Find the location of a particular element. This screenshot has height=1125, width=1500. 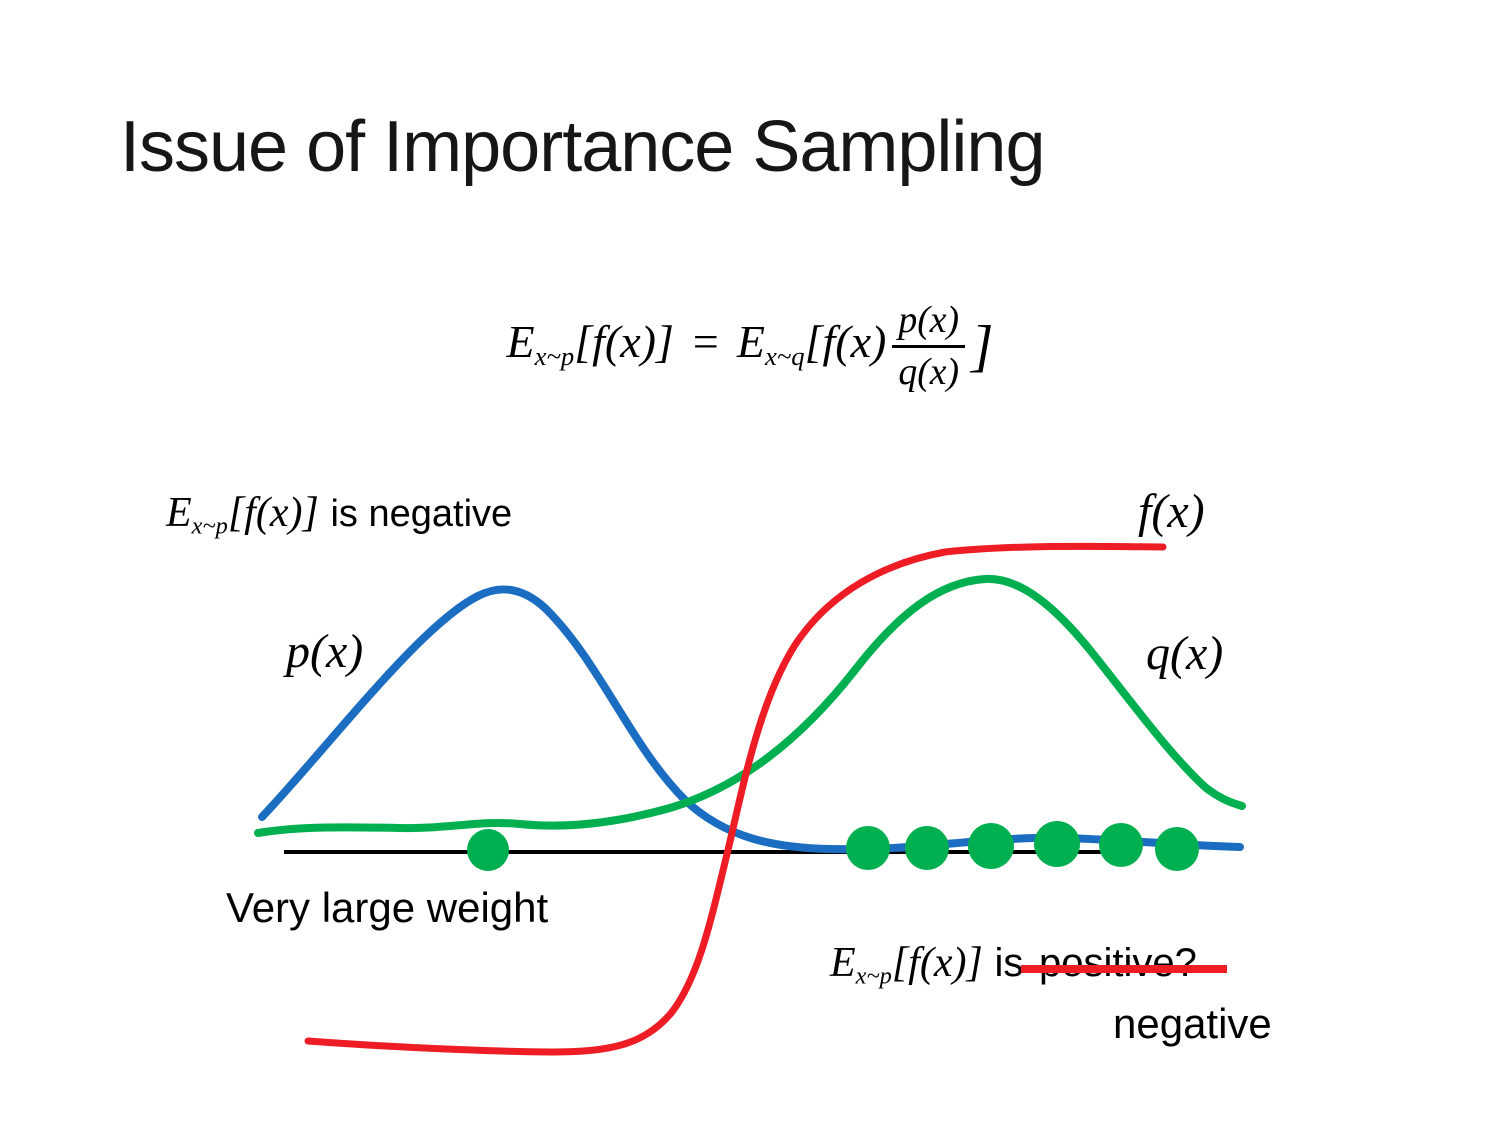

f-curve-label: f(x) is located at coordinates (1171, 511).